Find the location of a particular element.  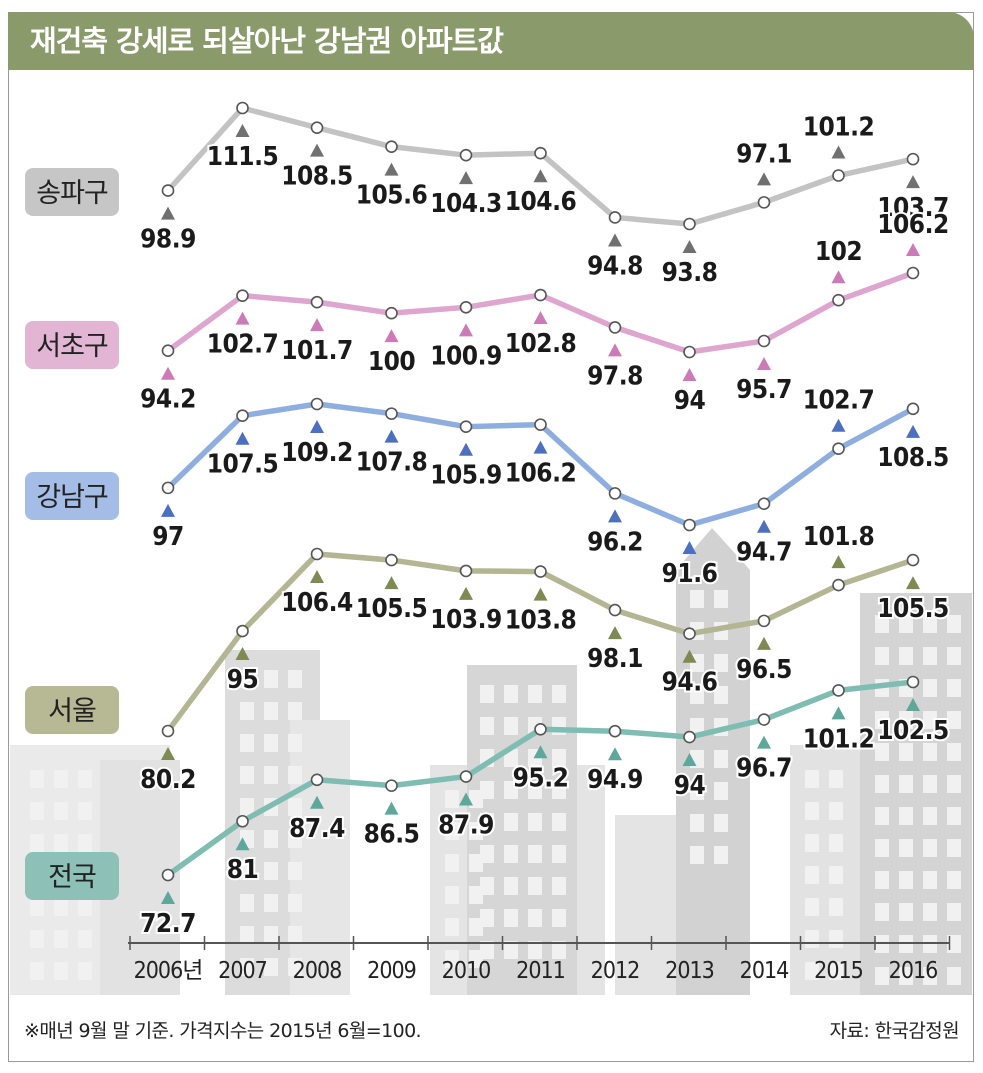

data-label: 105.9 is located at coordinates (466, 476).